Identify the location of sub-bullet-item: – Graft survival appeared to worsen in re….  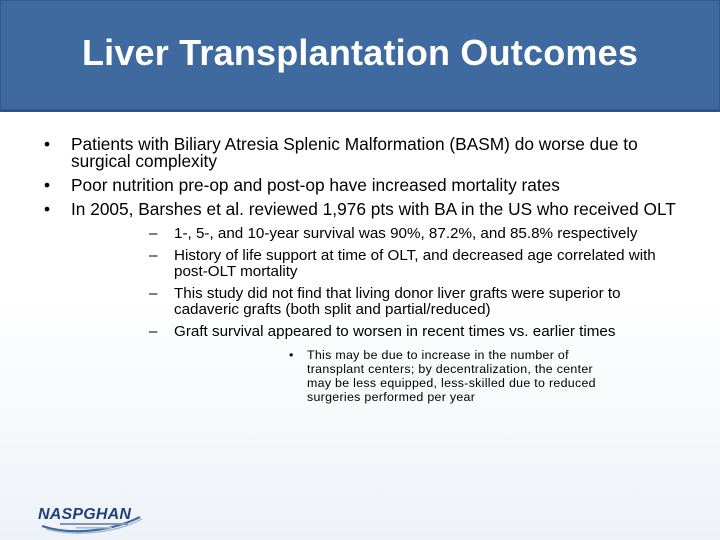
(380, 364).